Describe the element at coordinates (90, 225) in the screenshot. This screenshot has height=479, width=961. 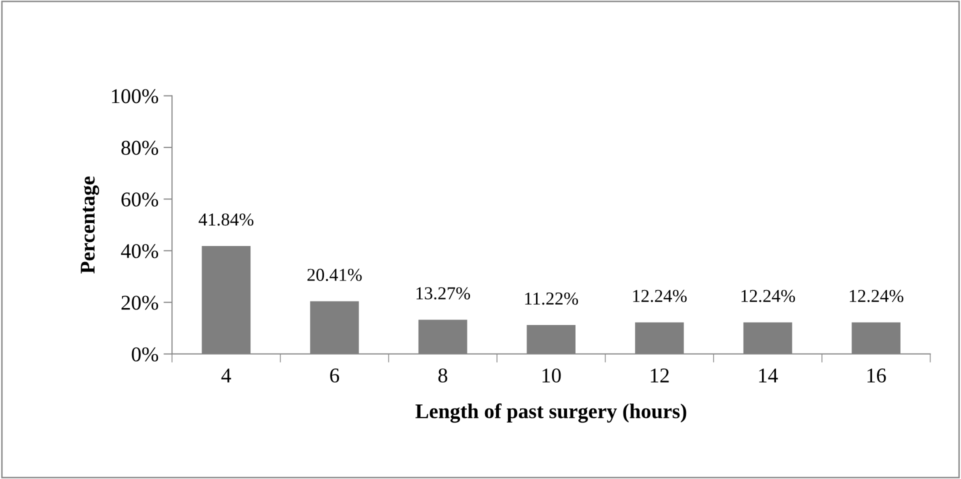
I see `y-axis-title: Percentage` at that location.